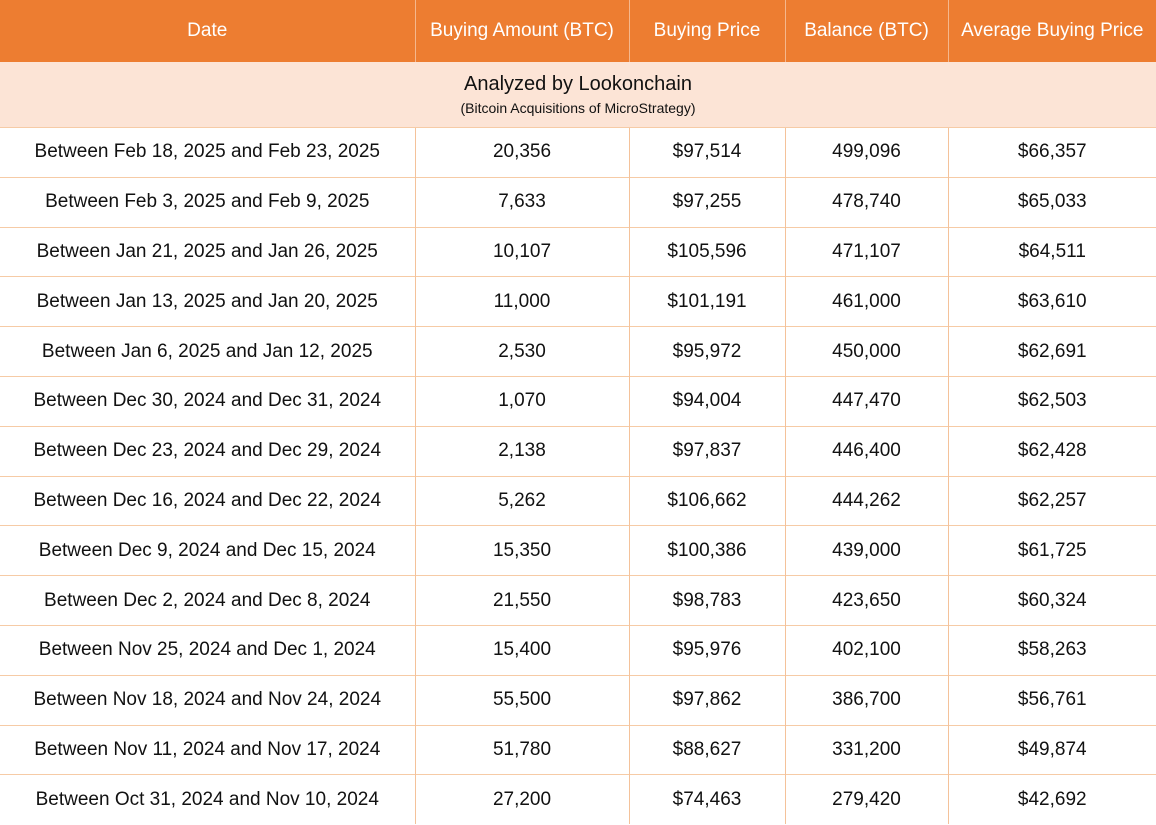 The width and height of the screenshot is (1156, 825). What do you see at coordinates (866, 451) in the screenshot?
I see `cell-balance: 446,400` at bounding box center [866, 451].